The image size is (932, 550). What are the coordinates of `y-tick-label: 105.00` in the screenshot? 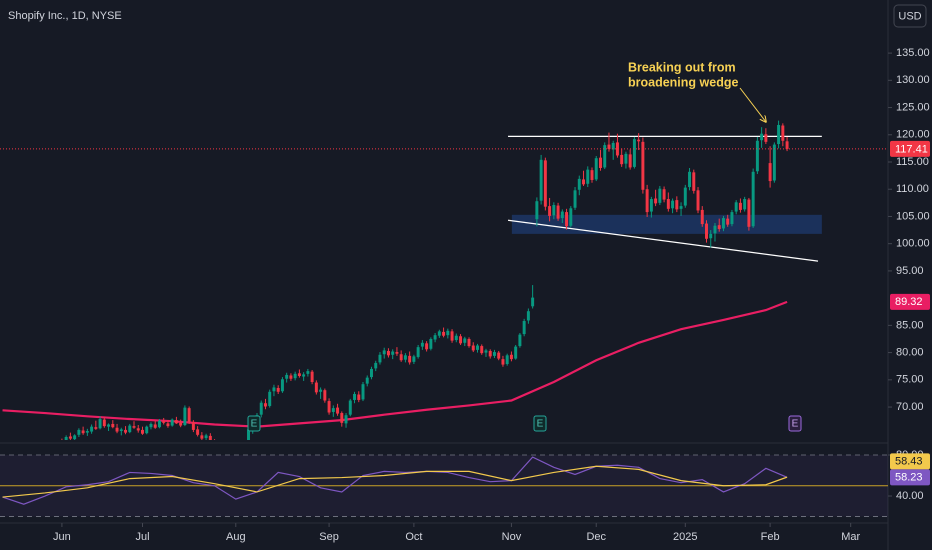 It's located at (913, 216).